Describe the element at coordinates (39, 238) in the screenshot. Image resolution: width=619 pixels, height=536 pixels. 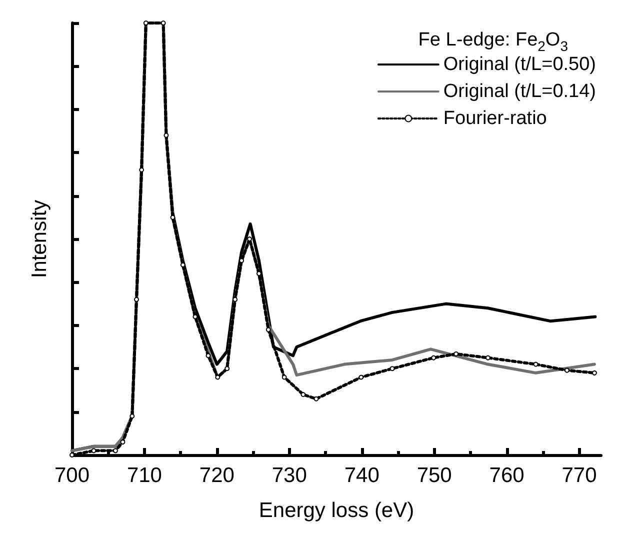
I see `y-axis-title: Intensity` at that location.